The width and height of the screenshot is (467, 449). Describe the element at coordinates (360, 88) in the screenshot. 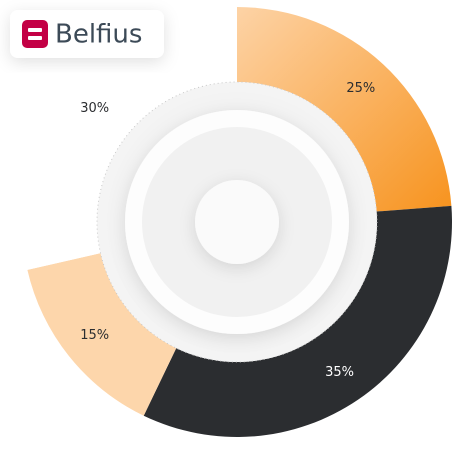

I see `value-label: 25%` at that location.